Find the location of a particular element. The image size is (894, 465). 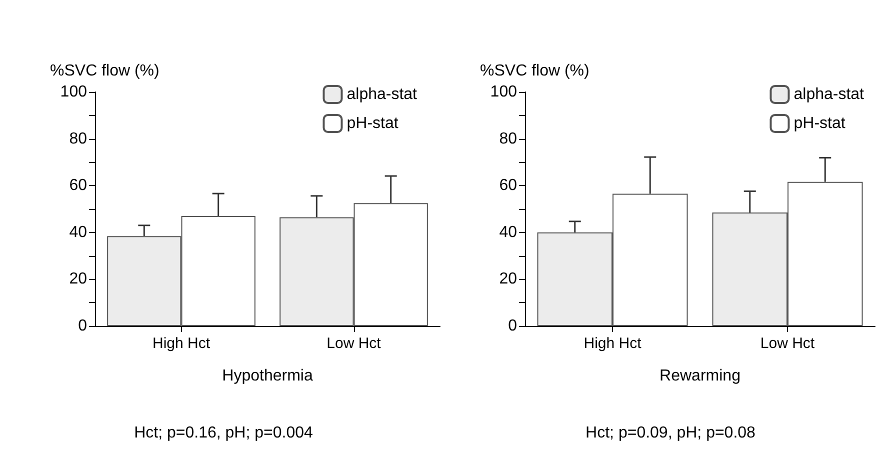

x-axis-title: Hypothermia is located at coordinates (267, 376).